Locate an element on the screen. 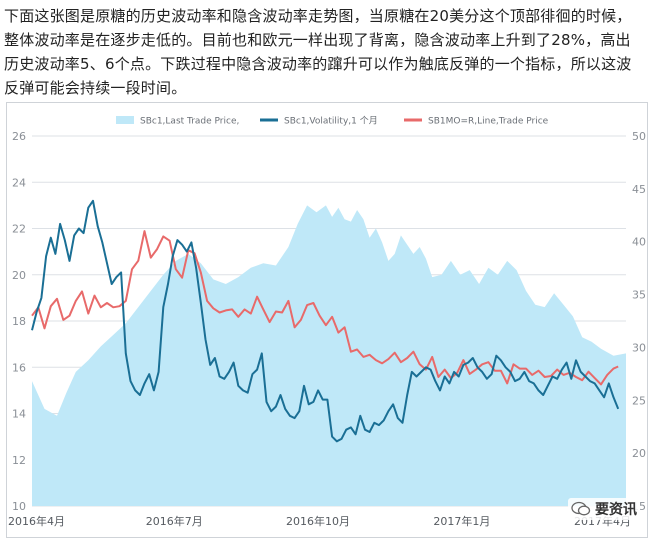 The image size is (648, 538). y-left-tick-label: 22 is located at coordinates (19, 229).